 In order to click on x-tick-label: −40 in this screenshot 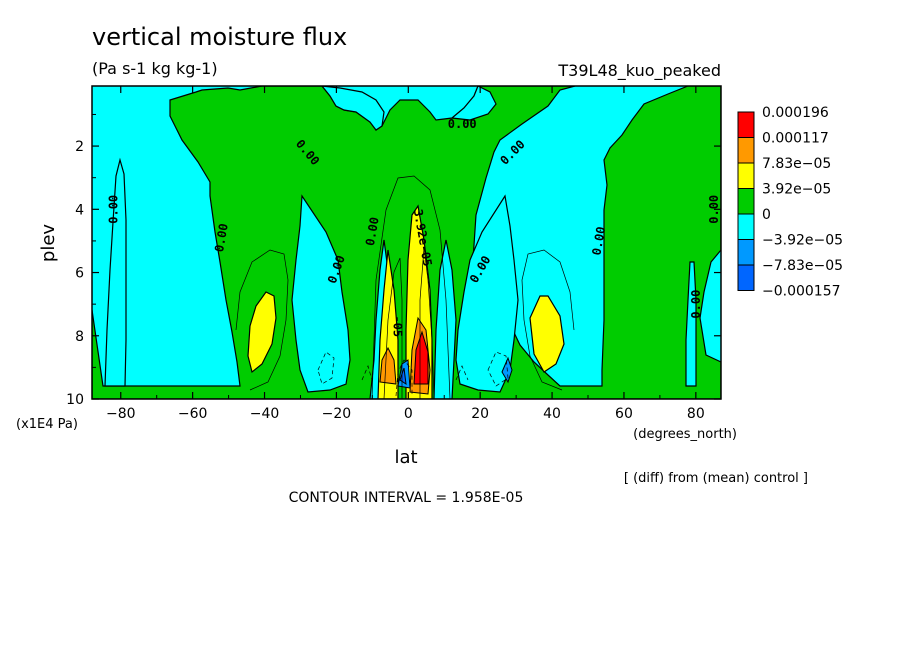, I will do `click(265, 414)`.